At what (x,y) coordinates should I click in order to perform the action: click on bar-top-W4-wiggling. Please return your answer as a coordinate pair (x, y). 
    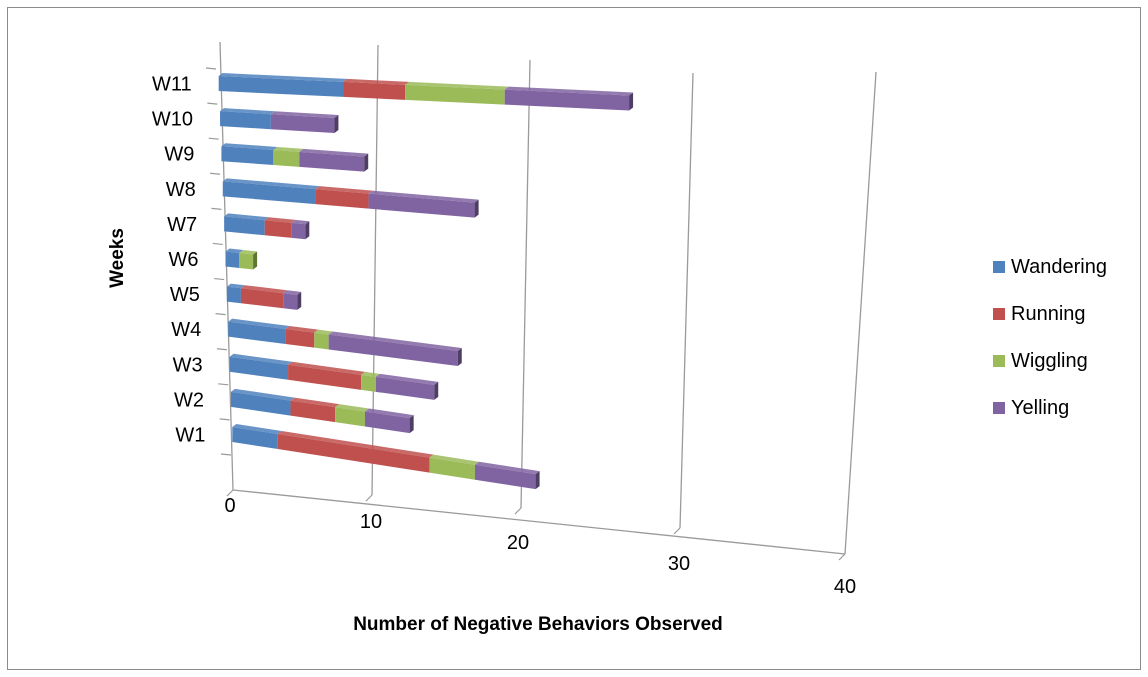
    Looking at the image, I should click on (323, 332).